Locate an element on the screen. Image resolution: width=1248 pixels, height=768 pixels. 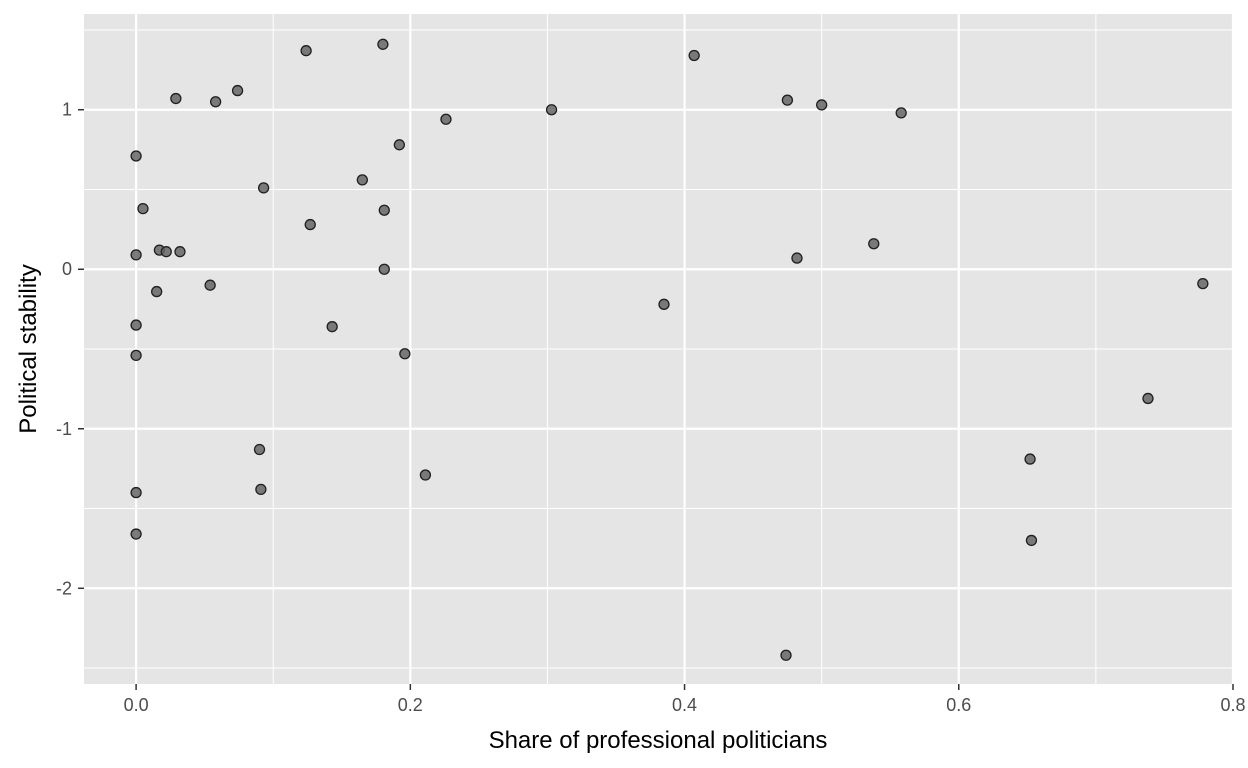
y-tick-label: -1 is located at coordinates (64, 429).